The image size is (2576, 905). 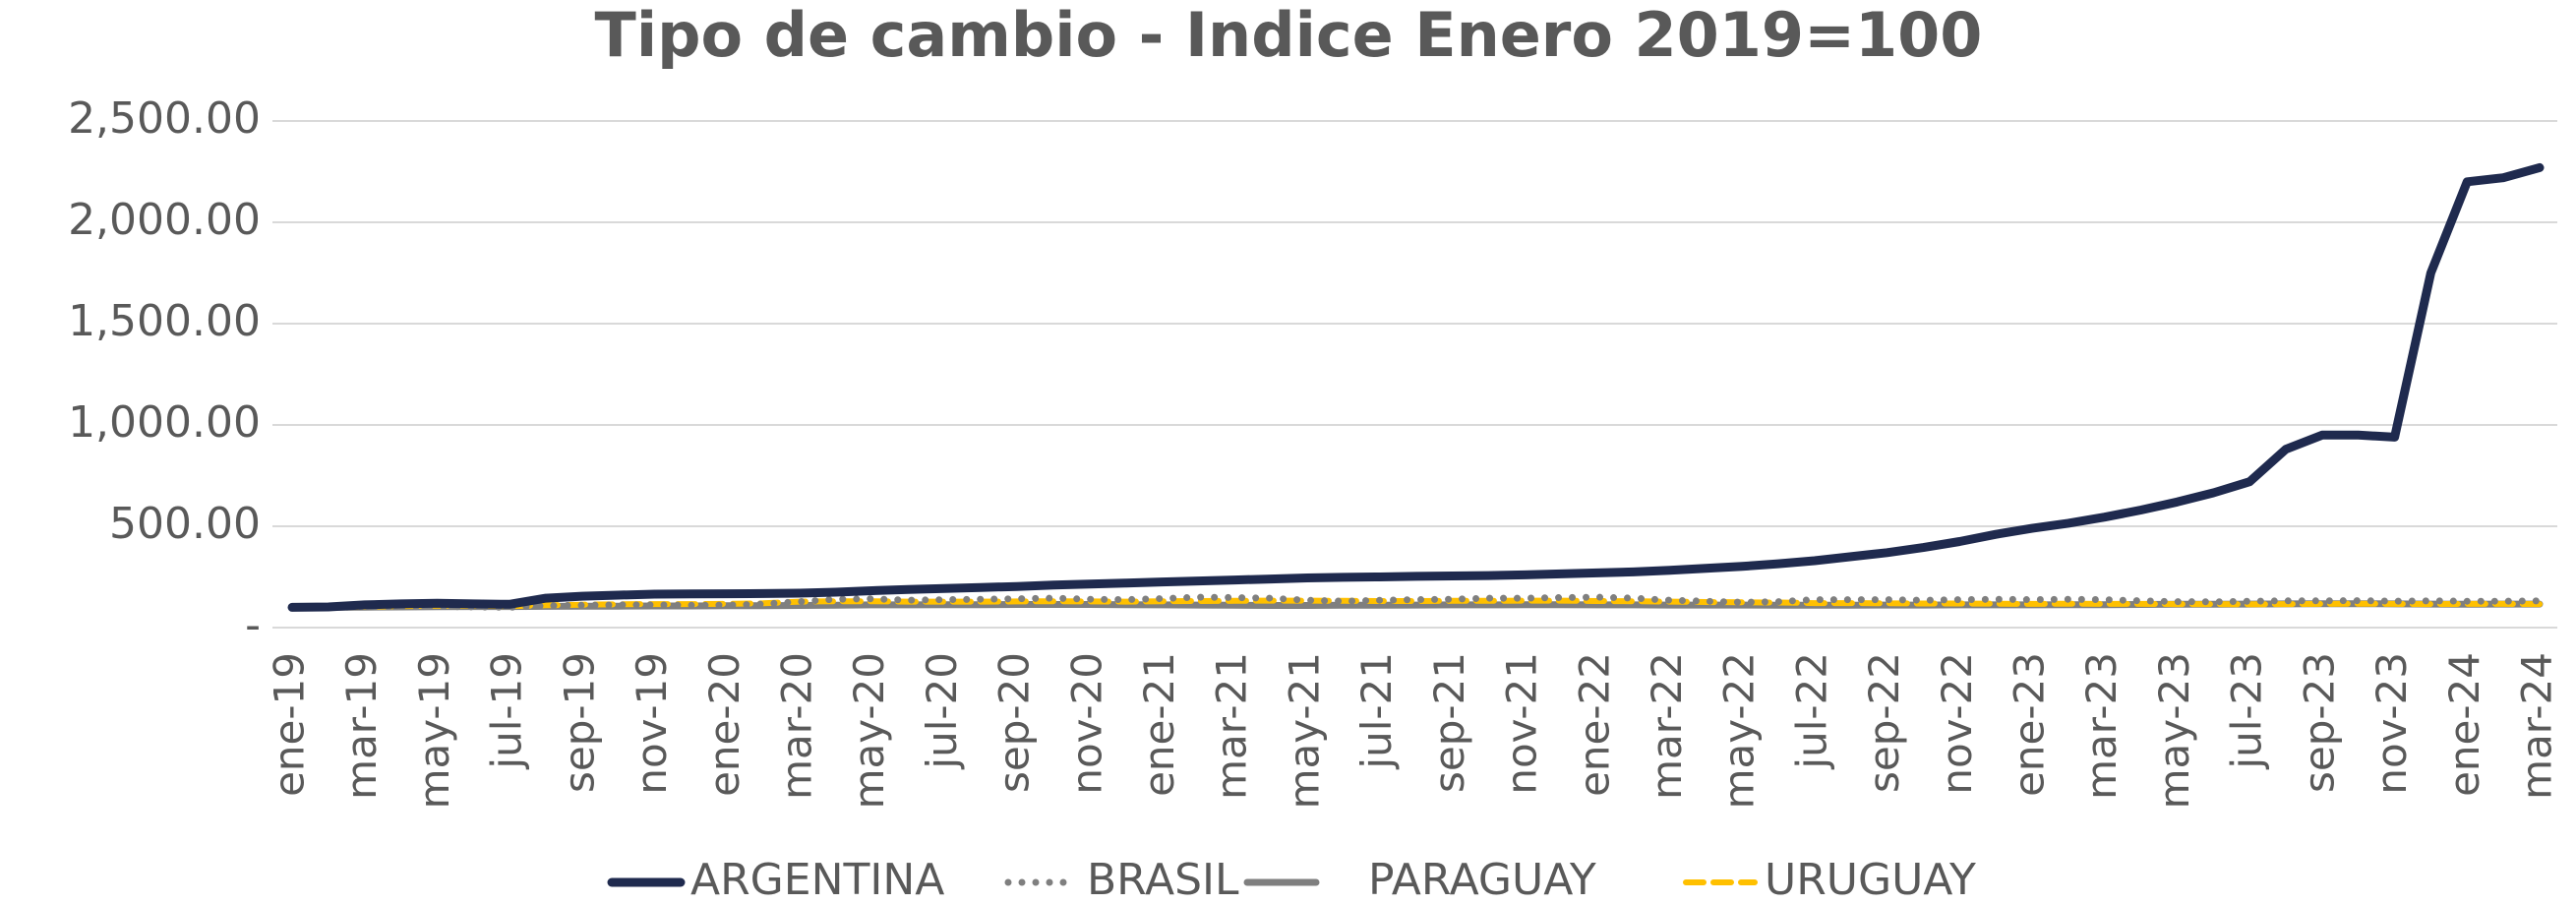 I want to click on x-tick-label: sep-19, so click(x=579, y=723).